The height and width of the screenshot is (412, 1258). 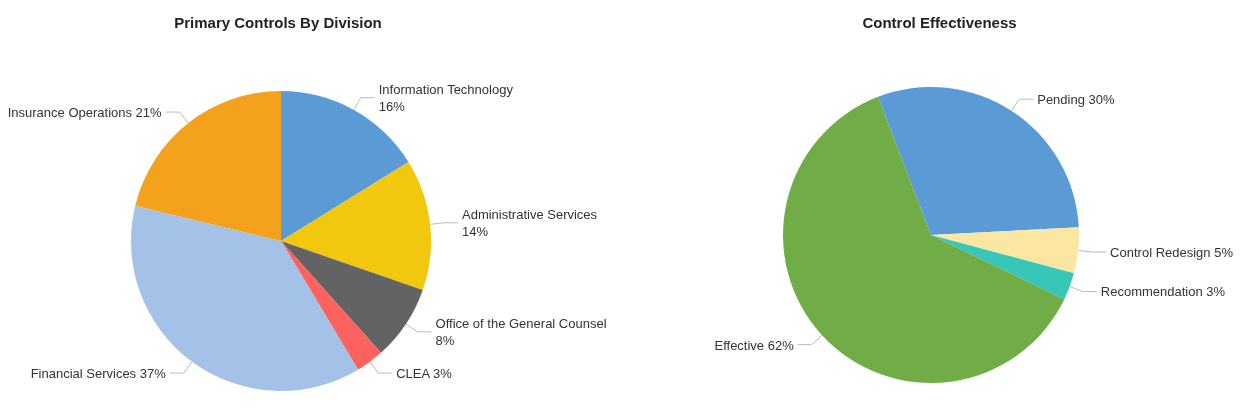 I want to click on slice-label: Information Technology, so click(x=446, y=89).